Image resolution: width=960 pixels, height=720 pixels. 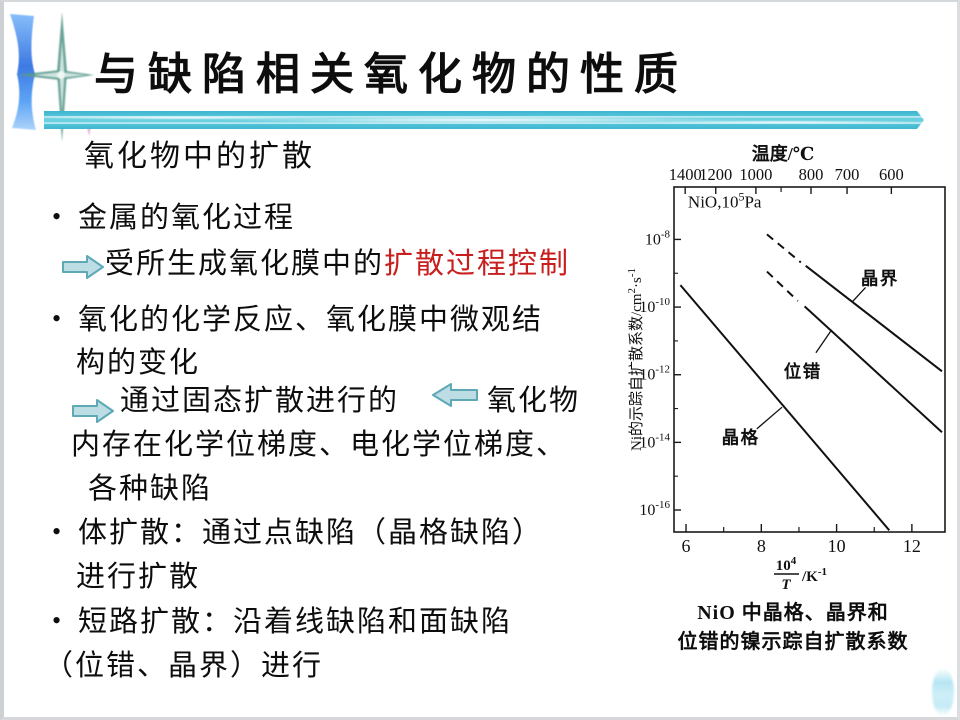 What do you see at coordinates (138, 577) in the screenshot?
I see `continuation-line: 进行扩散` at bounding box center [138, 577].